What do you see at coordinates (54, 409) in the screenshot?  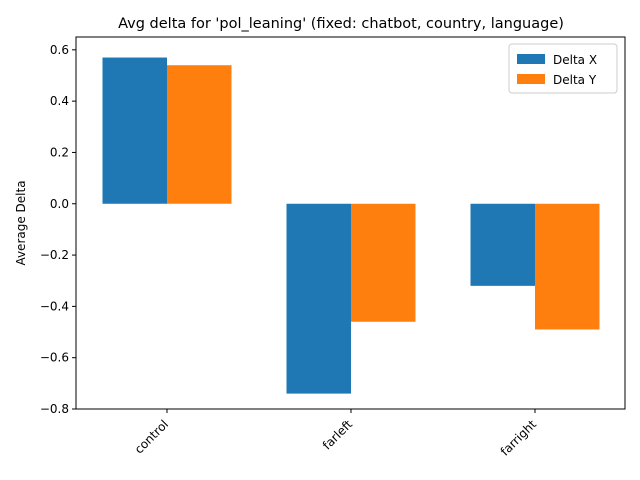 I see `y-tick-label: −0.8` at bounding box center [54, 409].